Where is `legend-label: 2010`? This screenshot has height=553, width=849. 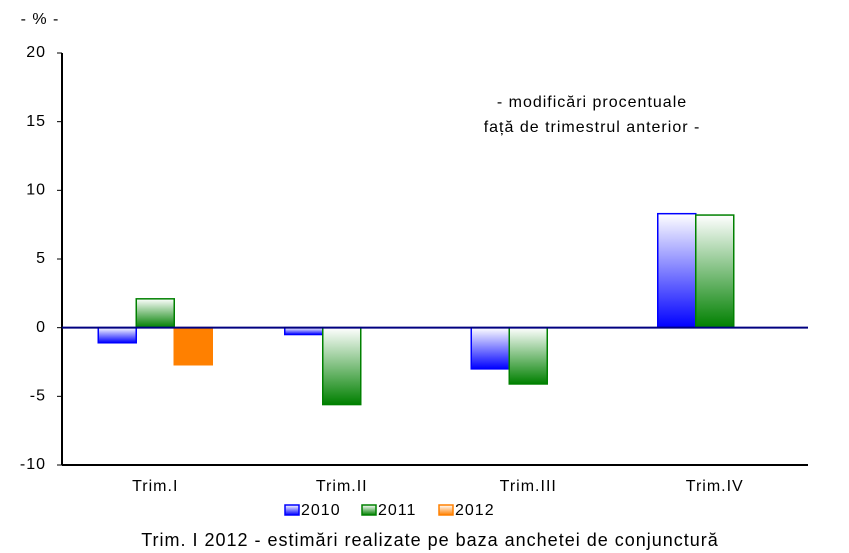 legend-label: 2010 is located at coordinates (321, 510).